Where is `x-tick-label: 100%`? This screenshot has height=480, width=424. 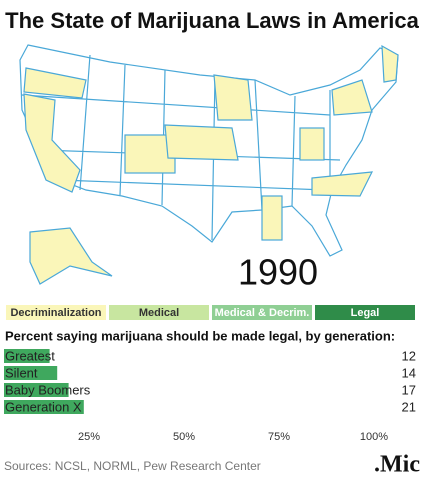
x-tick-label: 100% is located at coordinates (374, 437).